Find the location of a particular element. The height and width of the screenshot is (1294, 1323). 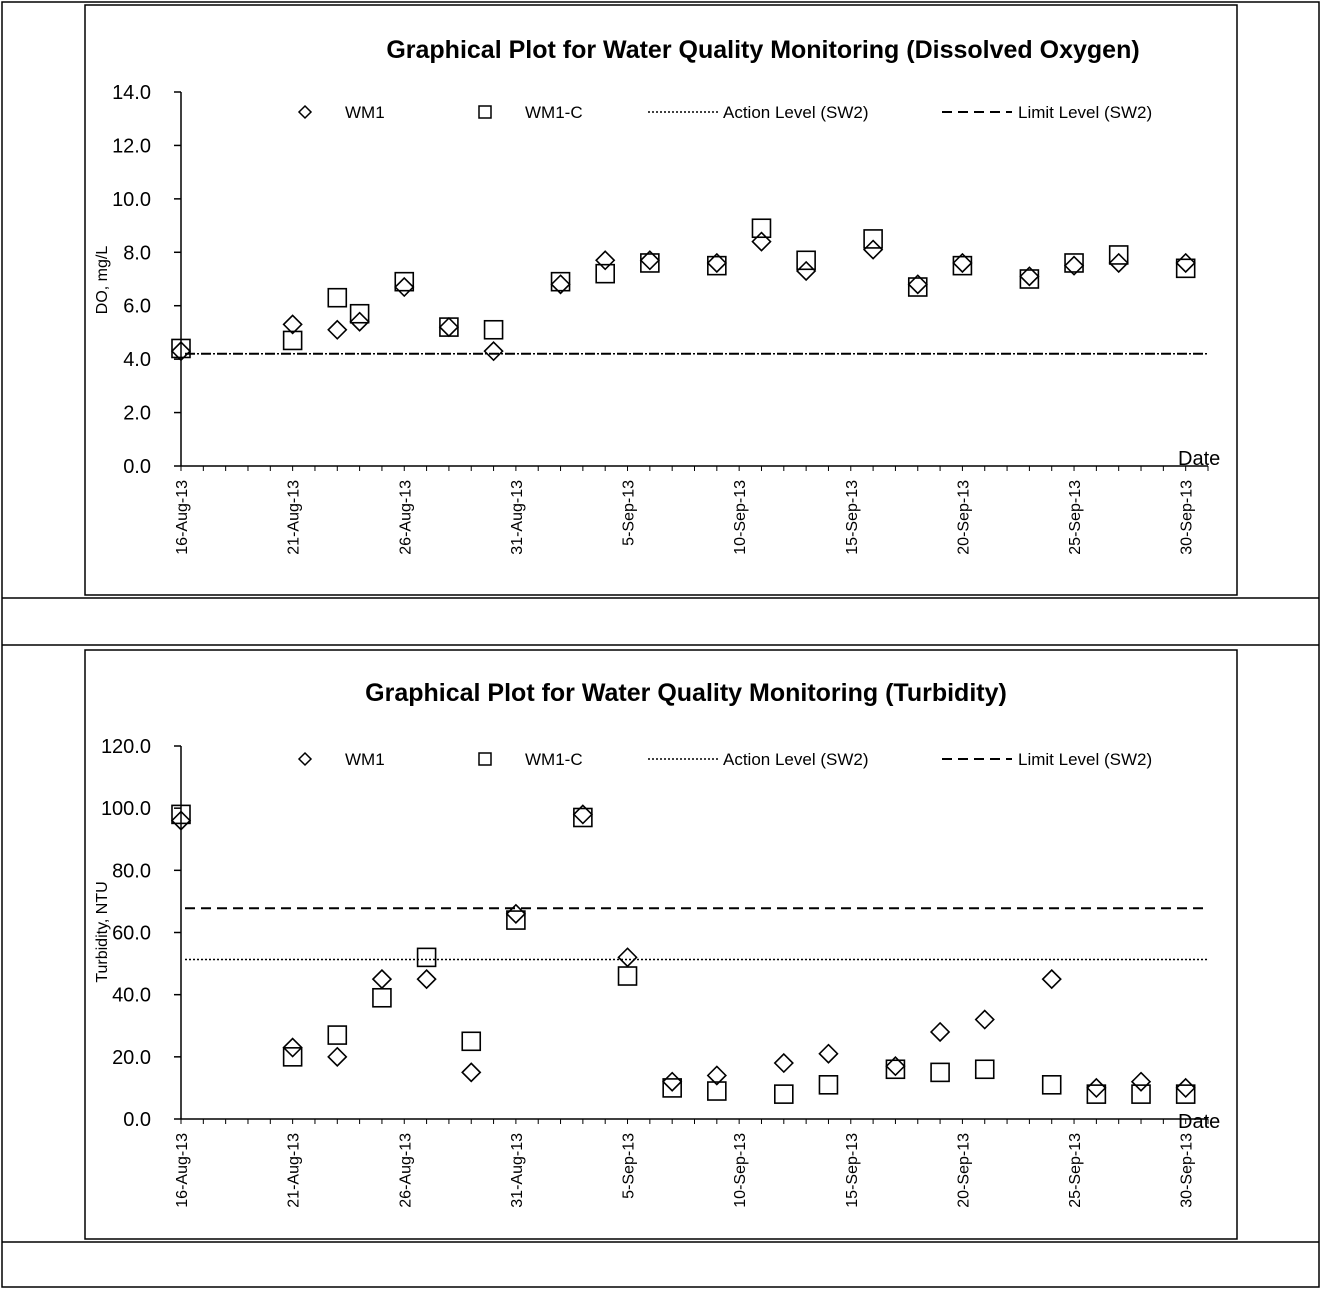

legend-label-wm1-c: WM1-C is located at coordinates (554, 759).